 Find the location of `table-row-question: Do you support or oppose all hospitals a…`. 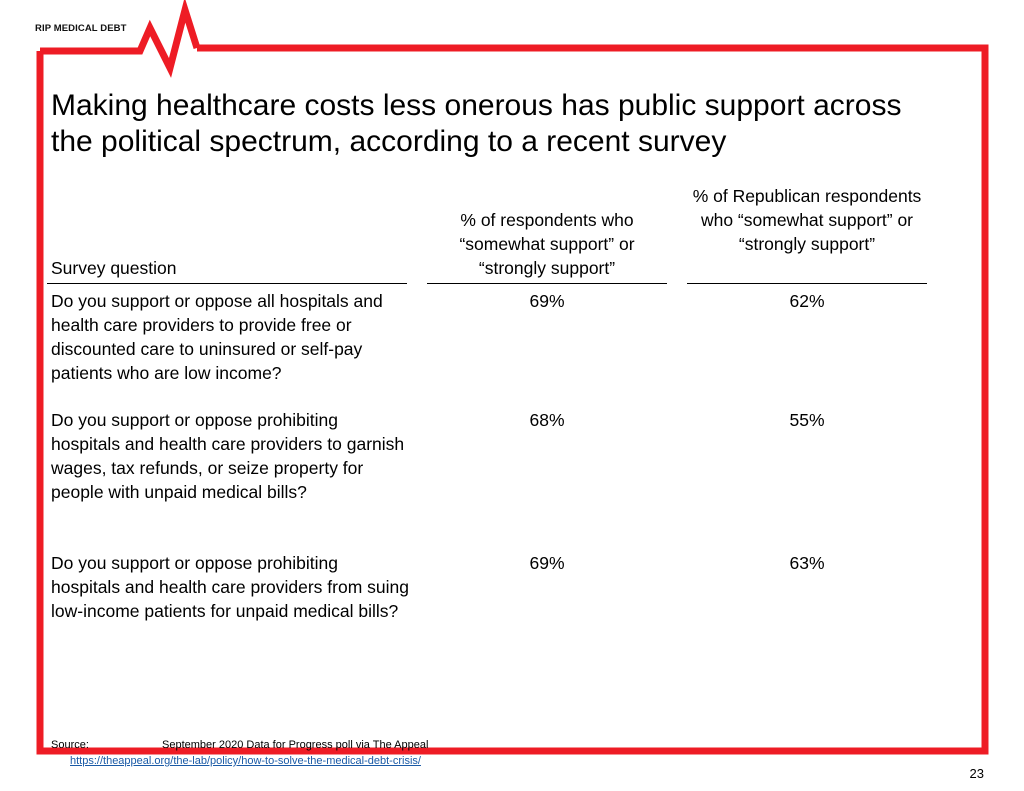

table-row-question: Do you support or oppose all hospitals a… is located at coordinates (217, 337).